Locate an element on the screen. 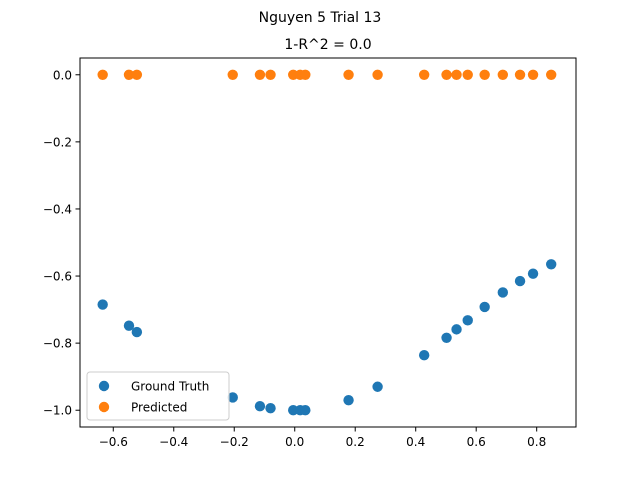 This screenshot has width=640, height=484. y-tick-label: −0.8 is located at coordinates (57, 344).